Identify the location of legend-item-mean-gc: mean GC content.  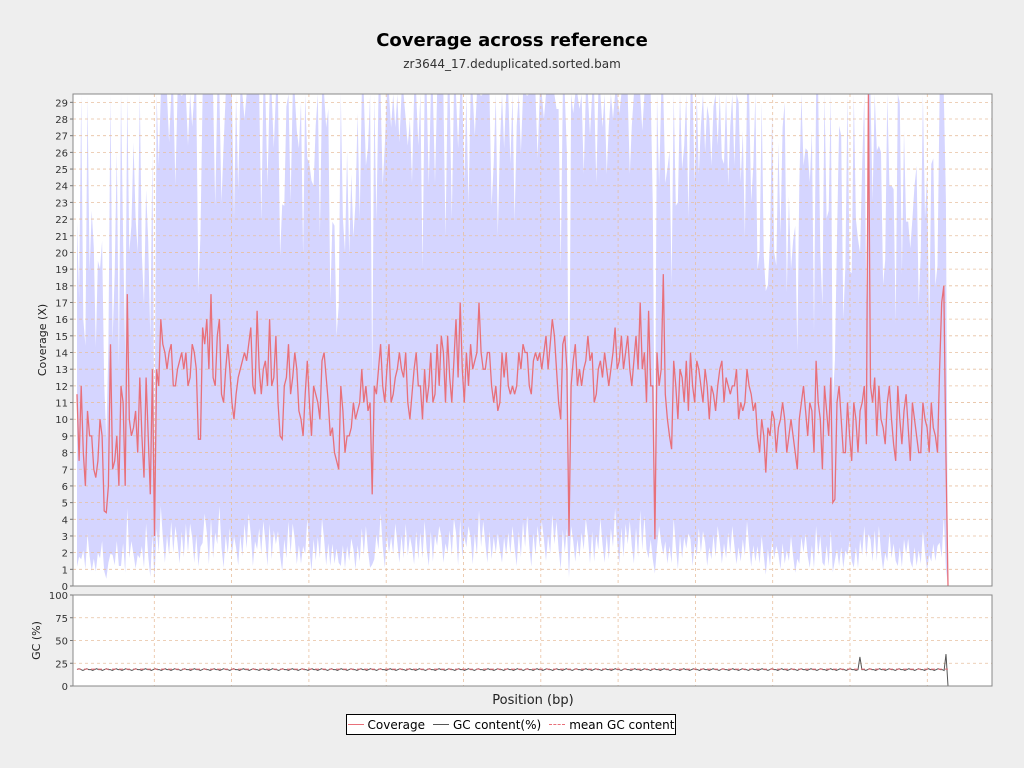
(611, 725).